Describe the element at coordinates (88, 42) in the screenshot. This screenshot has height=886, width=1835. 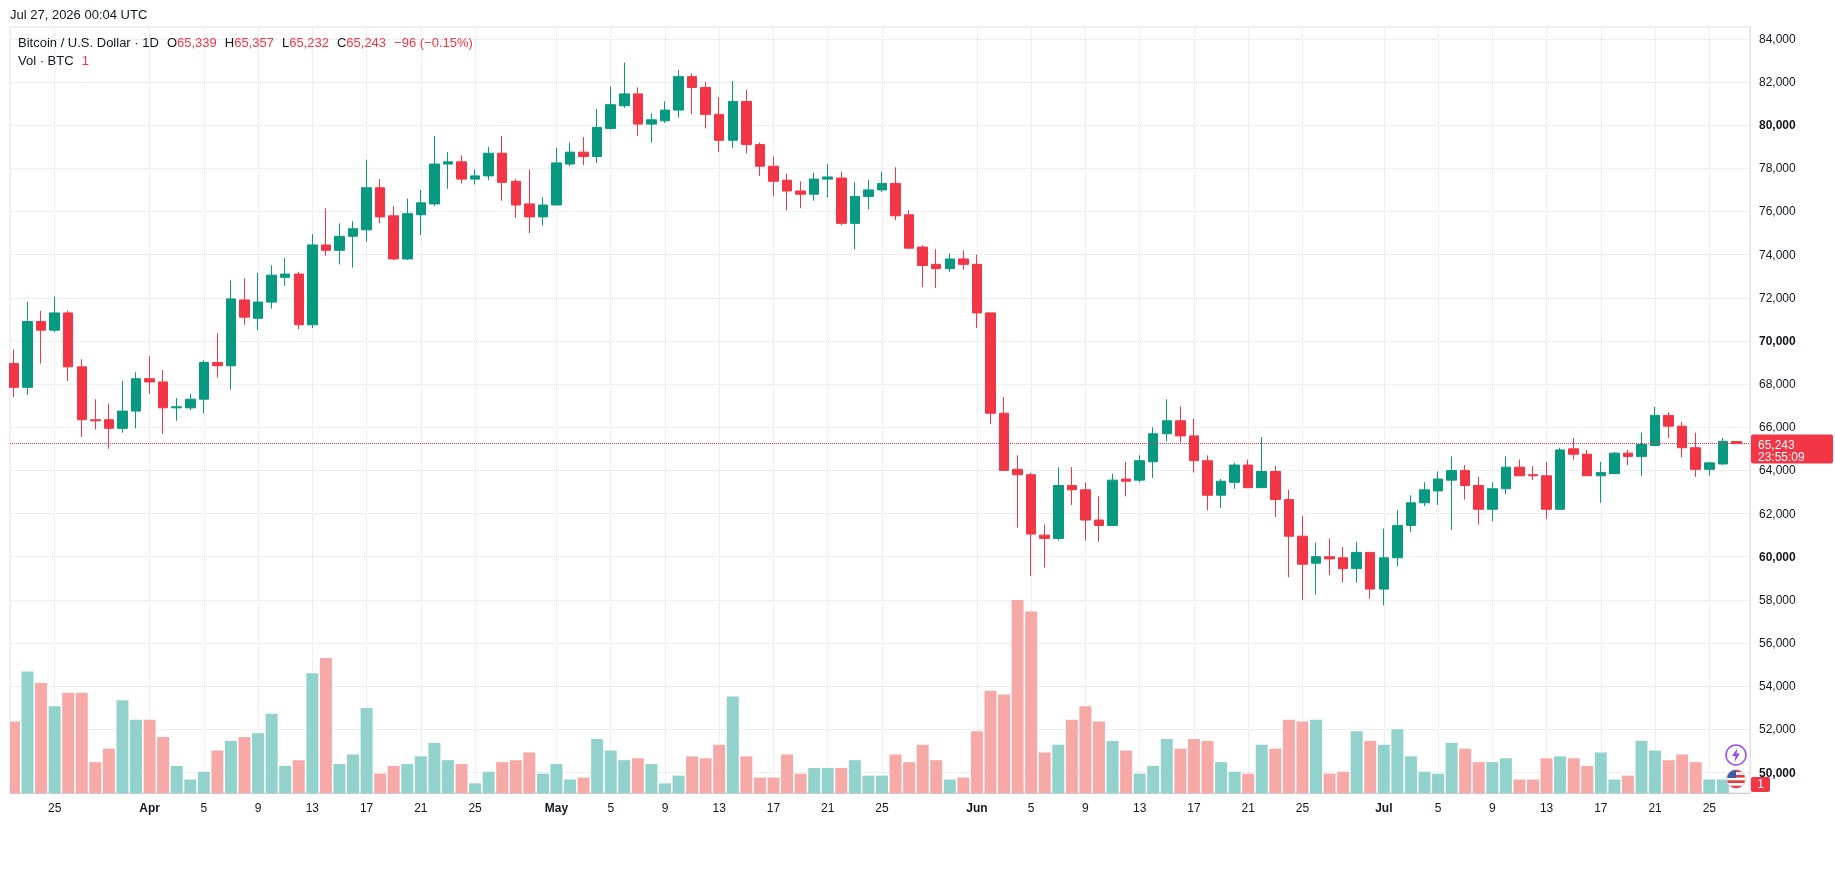
I see `text: Bitcoin / U.S. Dollar · 1D` at that location.